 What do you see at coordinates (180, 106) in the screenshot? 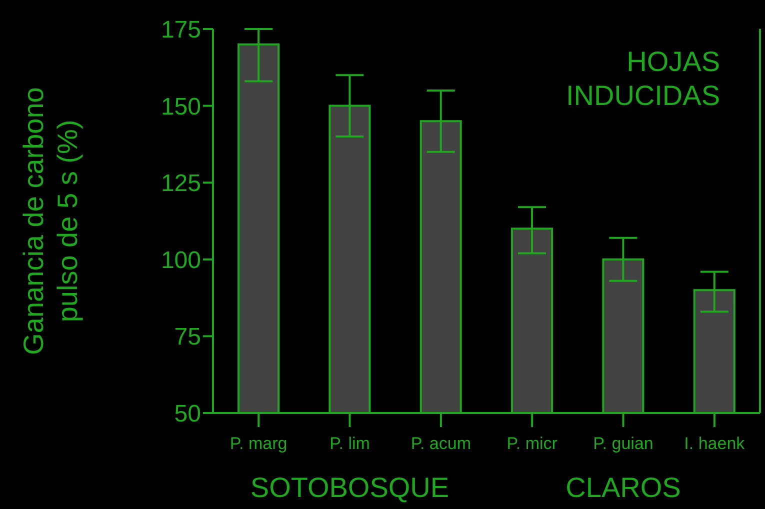
I see `y-tick-label: 150` at bounding box center [180, 106].